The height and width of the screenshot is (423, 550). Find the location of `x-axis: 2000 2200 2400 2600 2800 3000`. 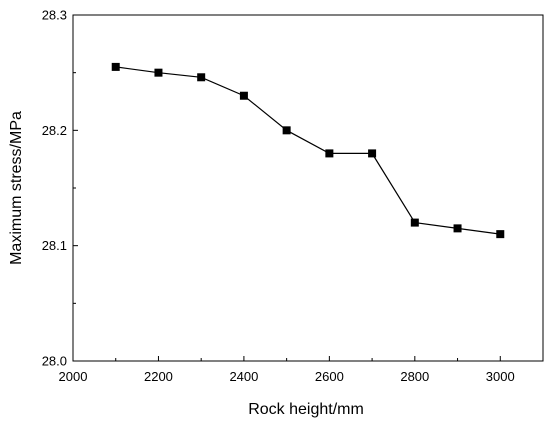

x-axis: 2000 2200 2400 2600 2800 3000 is located at coordinates (287, 370).